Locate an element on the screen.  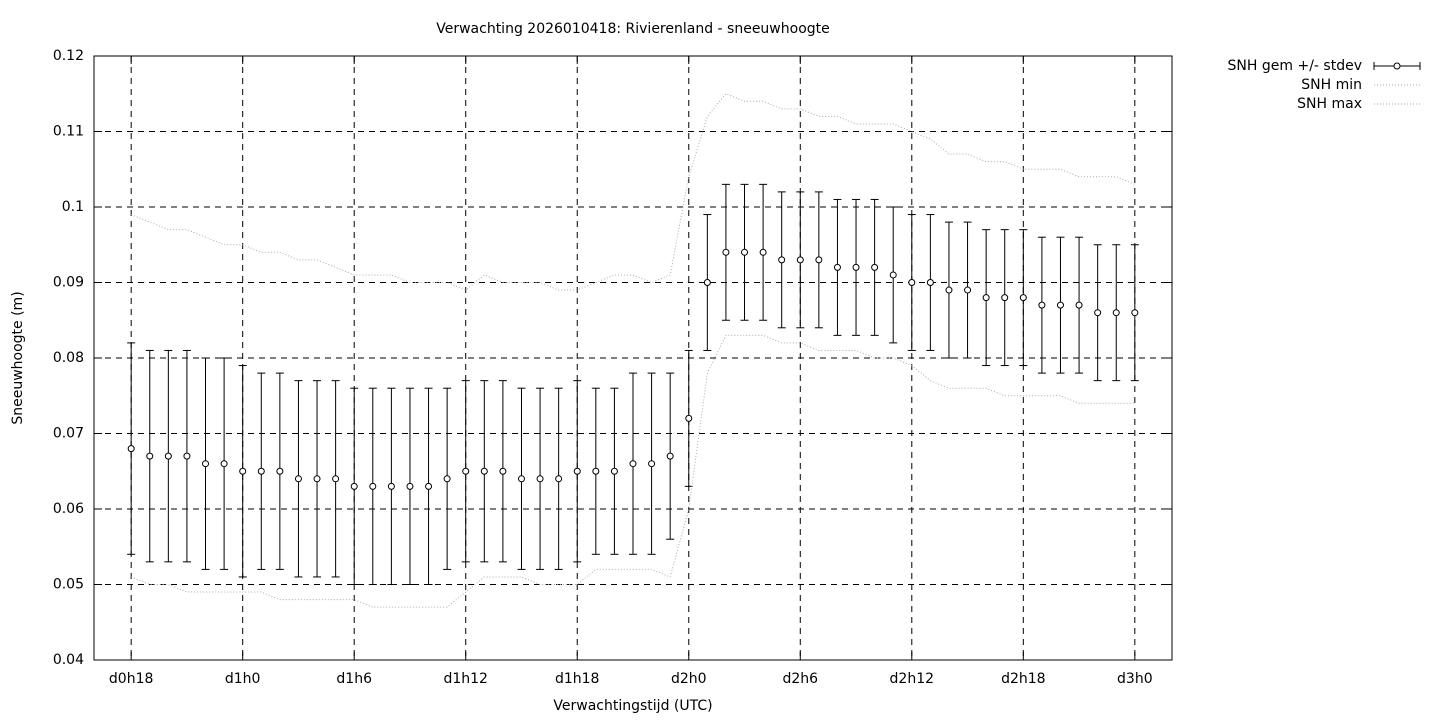
legend-swatch is located at coordinates (1397, 66).